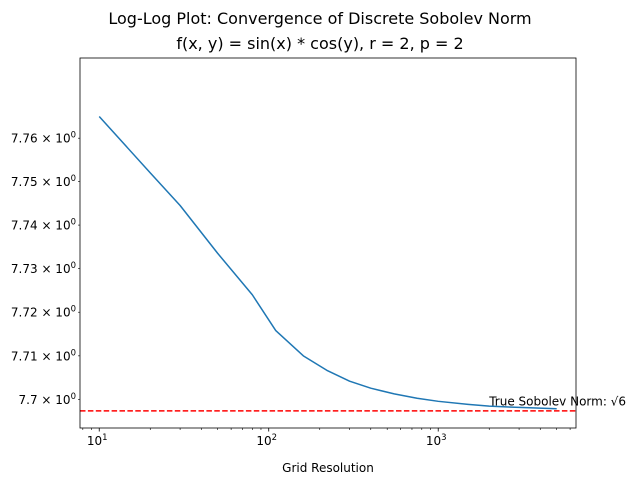 The height and width of the screenshot is (480, 640). What do you see at coordinates (43, 355) in the screenshot?
I see `y-tick-label: 7.71 × 100` at bounding box center [43, 355].